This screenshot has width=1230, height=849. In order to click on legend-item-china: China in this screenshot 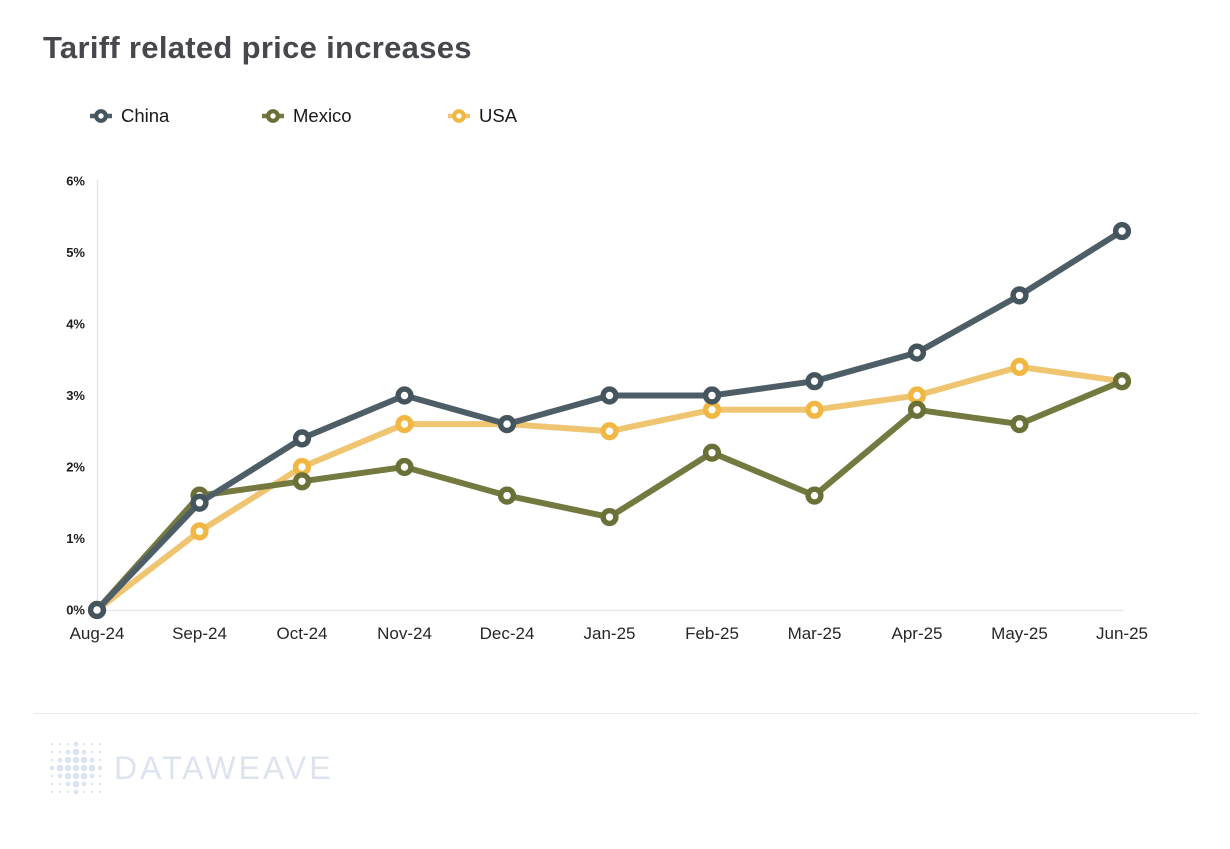, I will do `click(129, 116)`.